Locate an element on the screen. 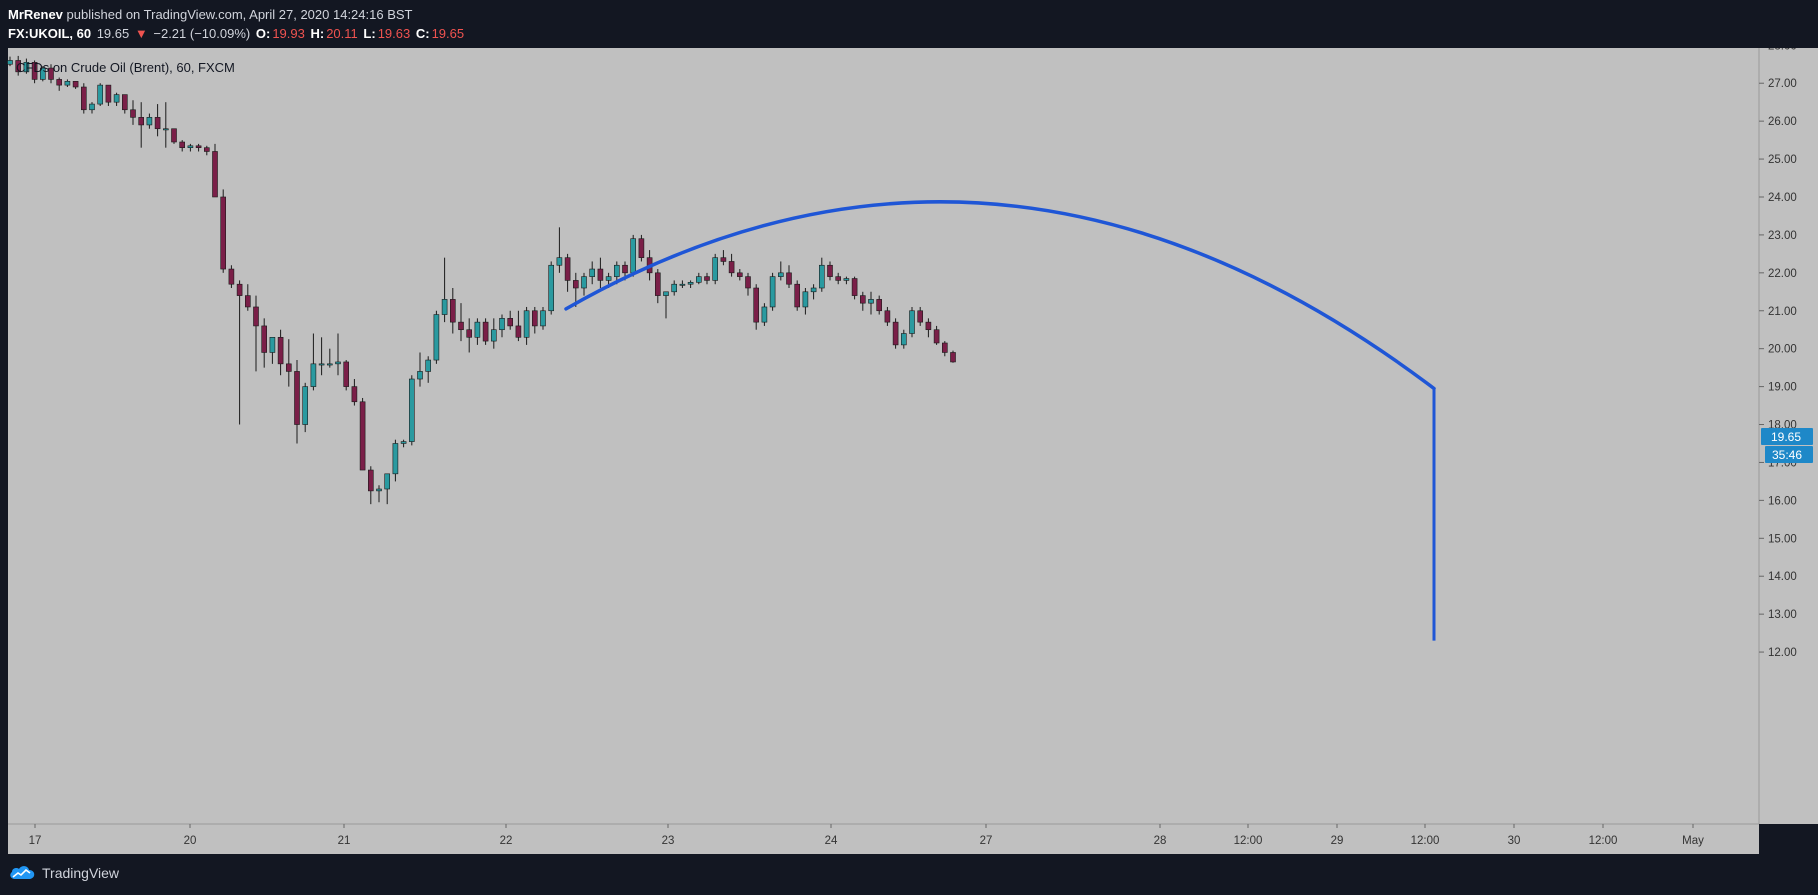  price-tick-label: 26.00 is located at coordinates (1782, 122).